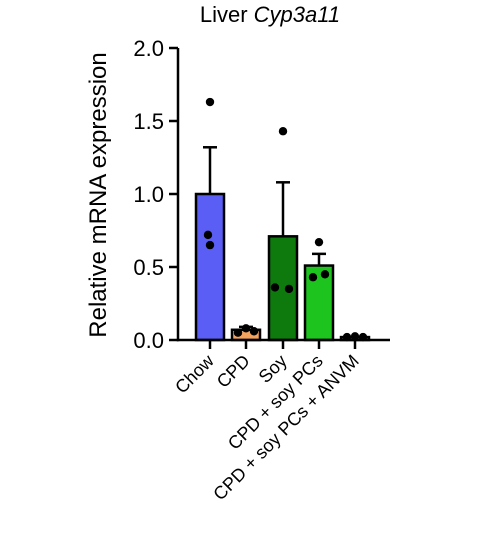 The width and height of the screenshot is (480, 560). What do you see at coordinates (233, 371) in the screenshot?
I see `x-tick-label-1: CPD` at bounding box center [233, 371].